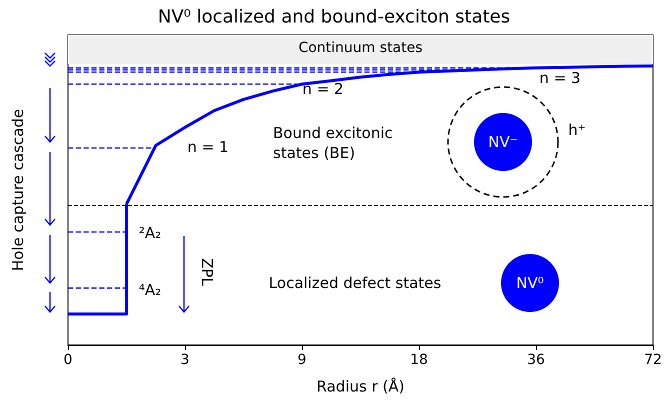  I want to click on x-tick-label: 72, so click(653, 360).